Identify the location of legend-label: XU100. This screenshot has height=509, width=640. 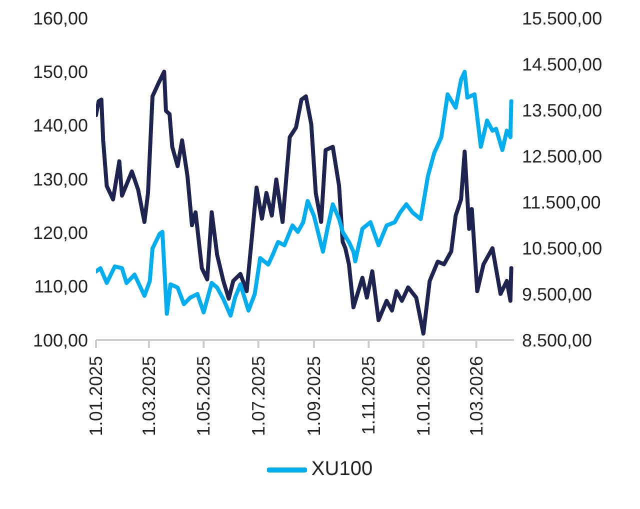
(342, 469).